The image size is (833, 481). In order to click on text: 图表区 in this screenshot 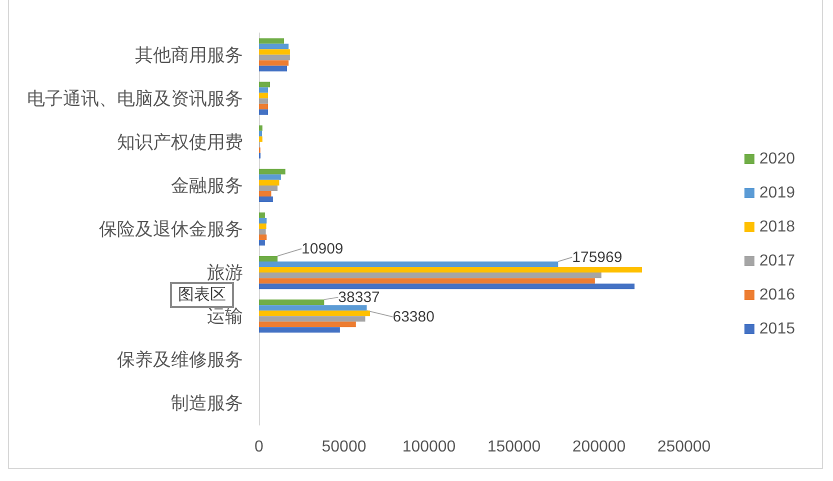, I will do `click(202, 295)`.